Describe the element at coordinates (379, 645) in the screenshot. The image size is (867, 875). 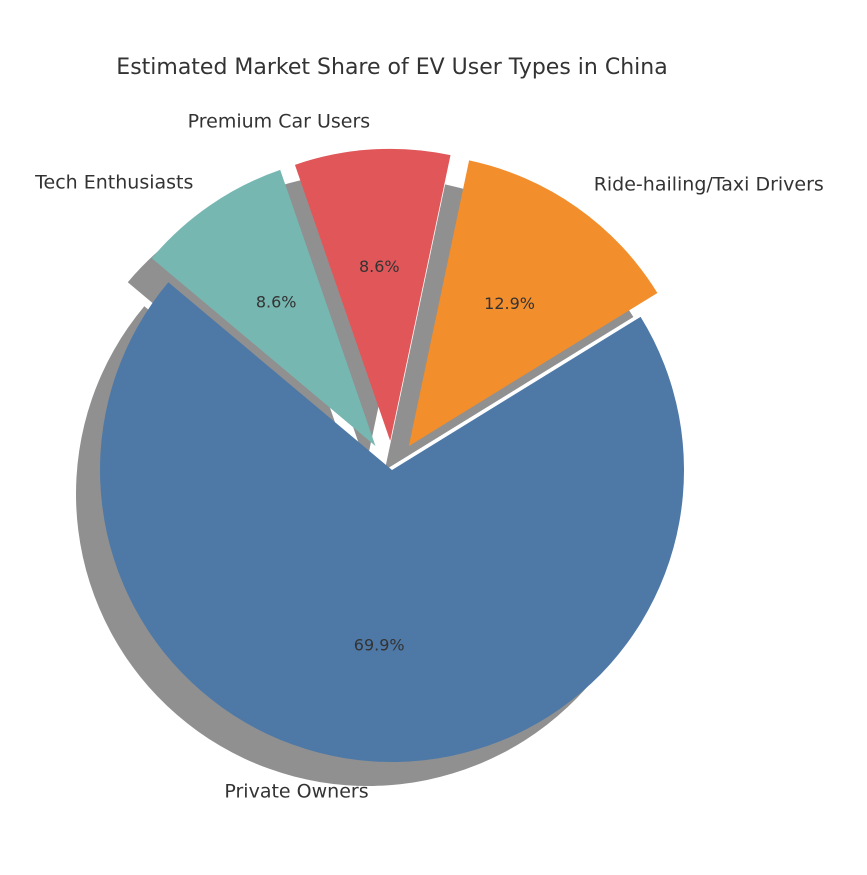
I see `value-label-private-owners: 69.9%` at that location.